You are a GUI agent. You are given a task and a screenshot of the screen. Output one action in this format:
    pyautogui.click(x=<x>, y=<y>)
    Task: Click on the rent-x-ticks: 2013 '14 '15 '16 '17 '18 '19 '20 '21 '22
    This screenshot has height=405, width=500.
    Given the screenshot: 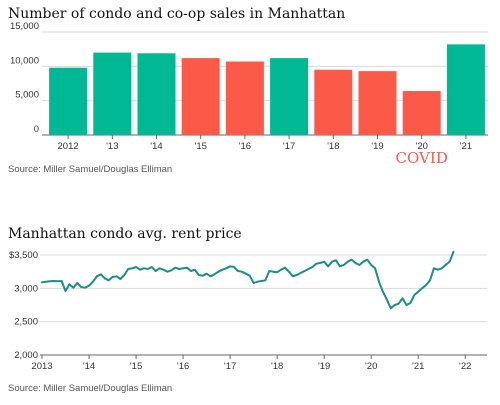 What is the action you would take?
    pyautogui.click(x=251, y=363)
    